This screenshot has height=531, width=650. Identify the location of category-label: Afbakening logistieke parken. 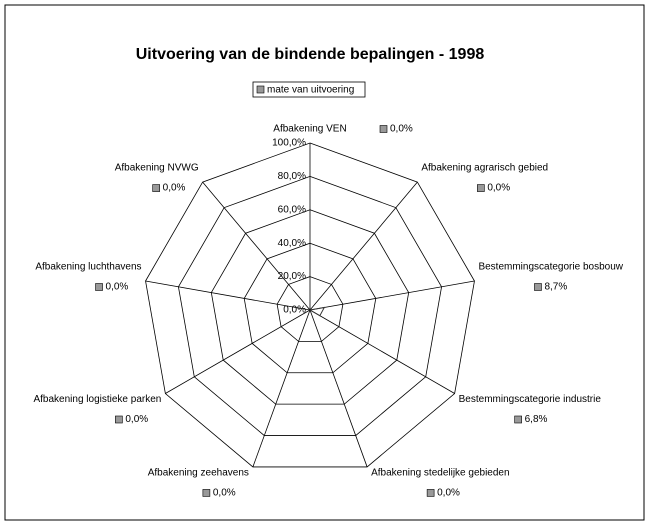
(97, 399).